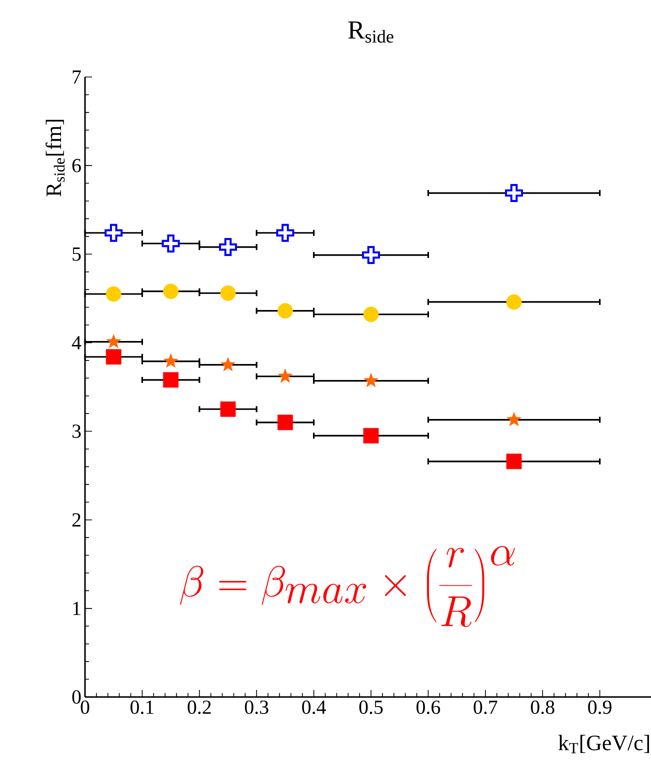 This screenshot has width=651, height=772. What do you see at coordinates (199, 707) in the screenshot?
I see `x-tick-label: 0.2` at bounding box center [199, 707].